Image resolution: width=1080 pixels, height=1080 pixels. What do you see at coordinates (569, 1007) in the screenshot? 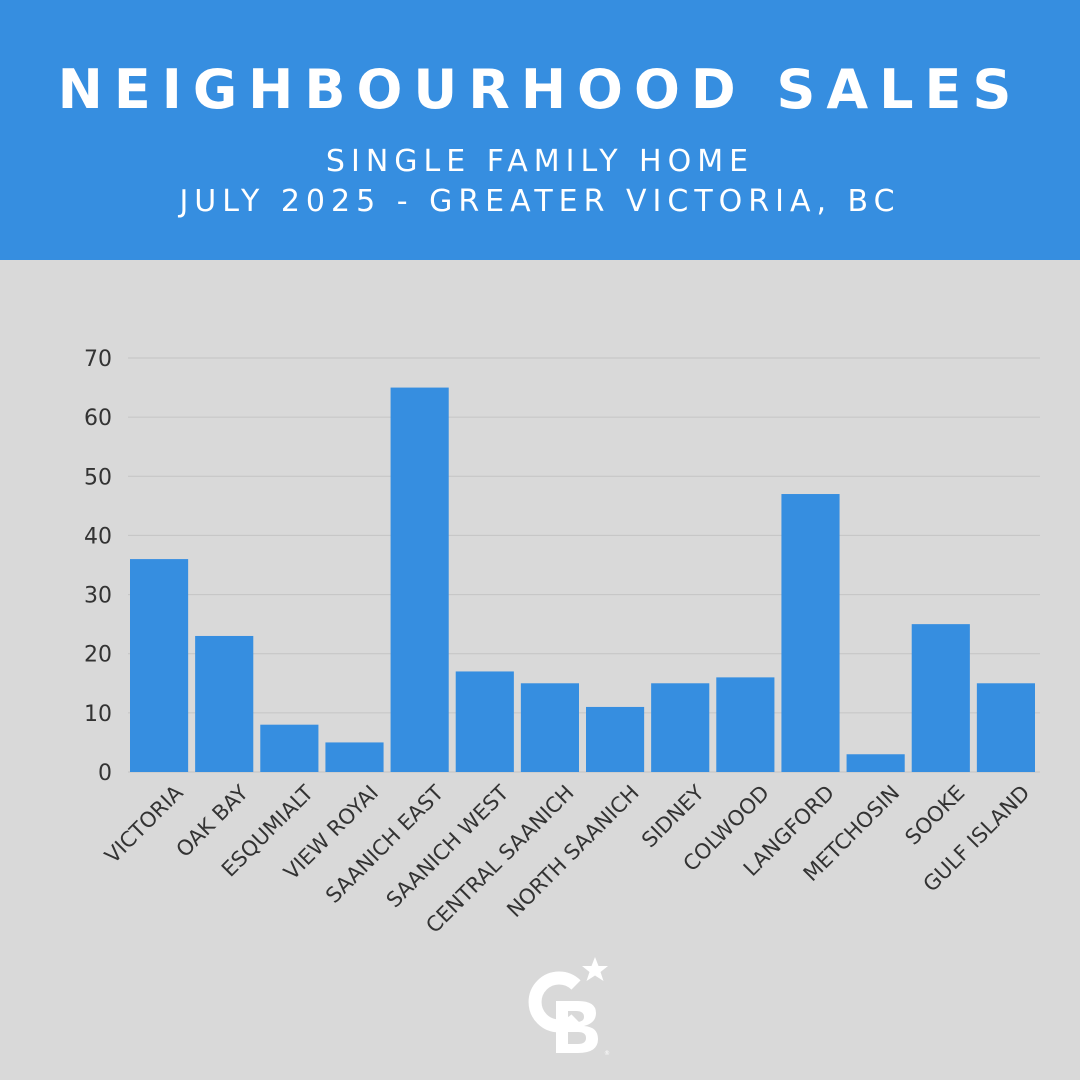
I see `coldwell-banker-logo-icon: ®` at bounding box center [569, 1007].